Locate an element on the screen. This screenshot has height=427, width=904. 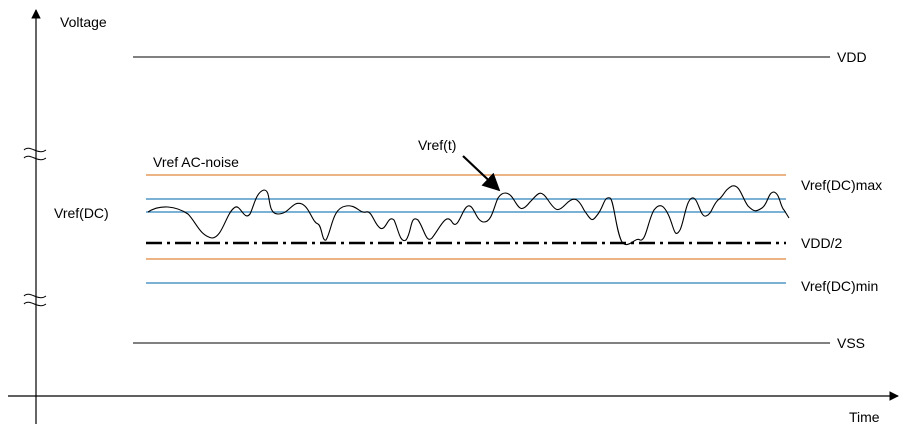
vref-dc-min-label: Vref(DC)min is located at coordinates (839, 286).